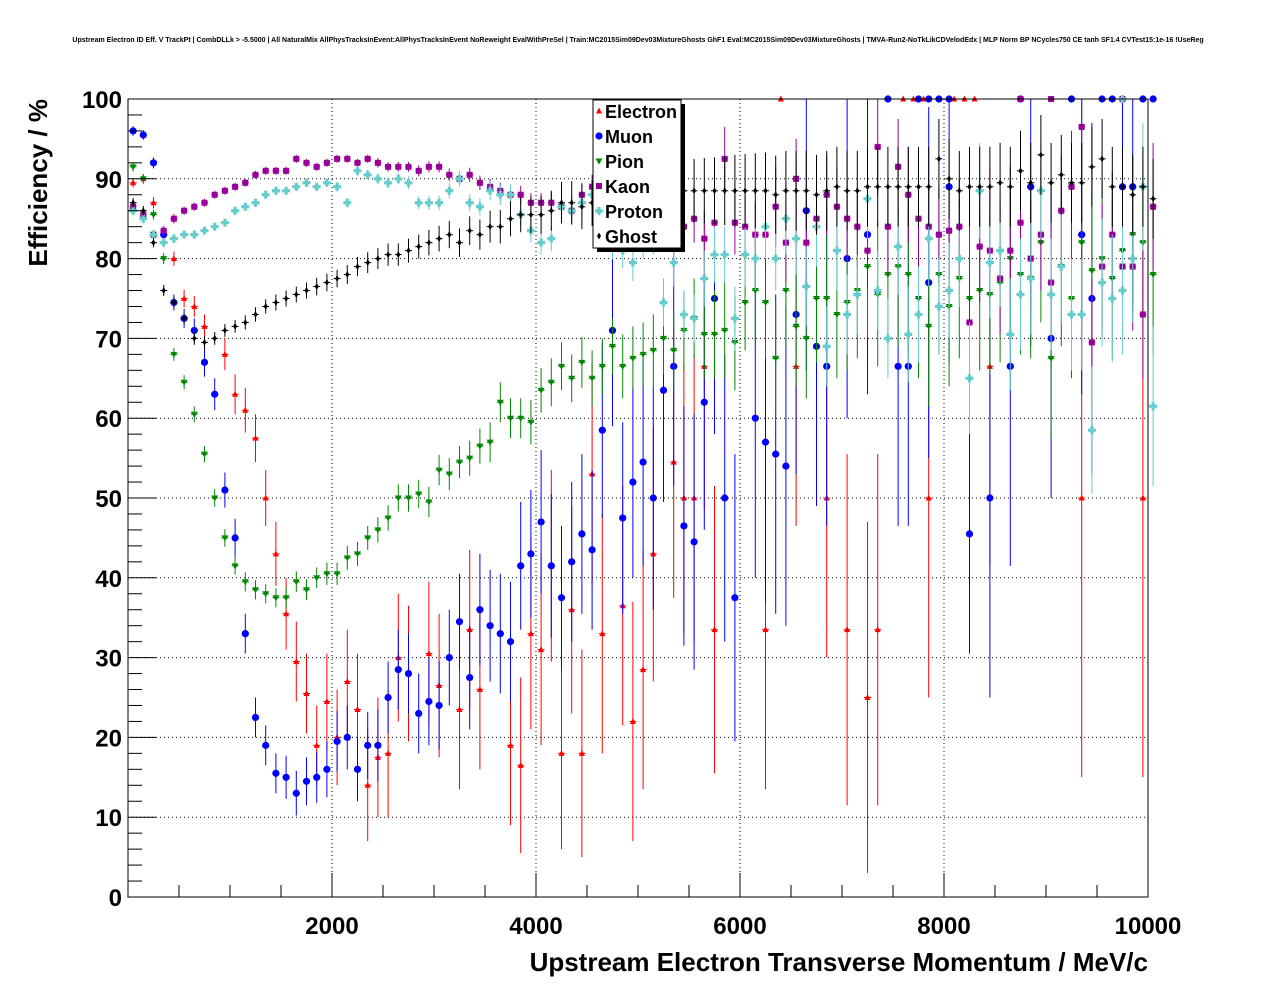 This screenshot has width=1276, height=996. Describe the element at coordinates (108, 818) in the screenshot. I see `y-tick-label: 10` at that location.